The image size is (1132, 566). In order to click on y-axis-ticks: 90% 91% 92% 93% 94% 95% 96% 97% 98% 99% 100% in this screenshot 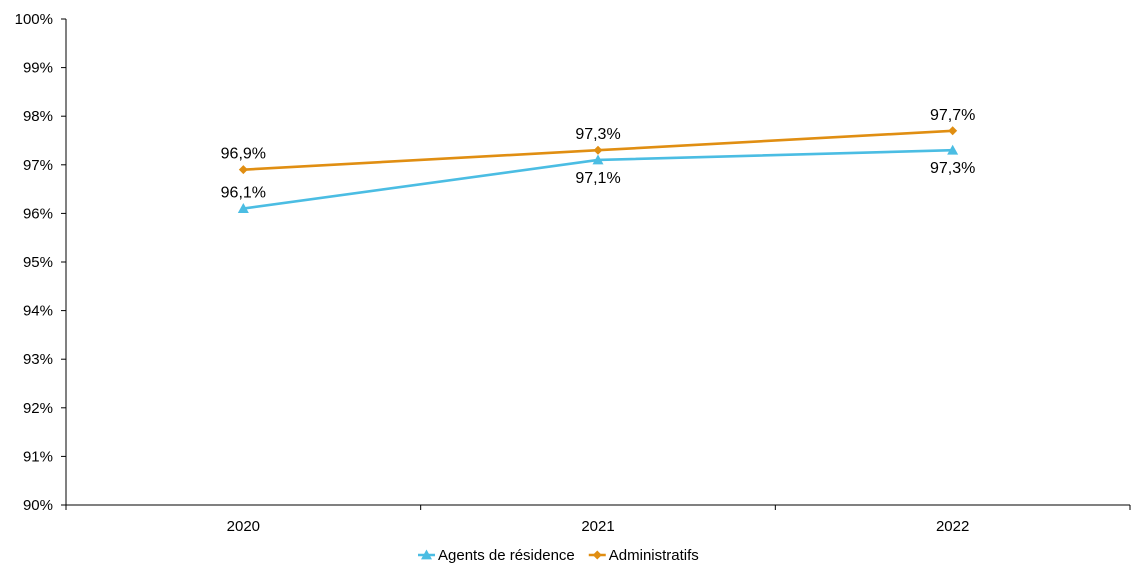, I will do `click(40, 262)`.